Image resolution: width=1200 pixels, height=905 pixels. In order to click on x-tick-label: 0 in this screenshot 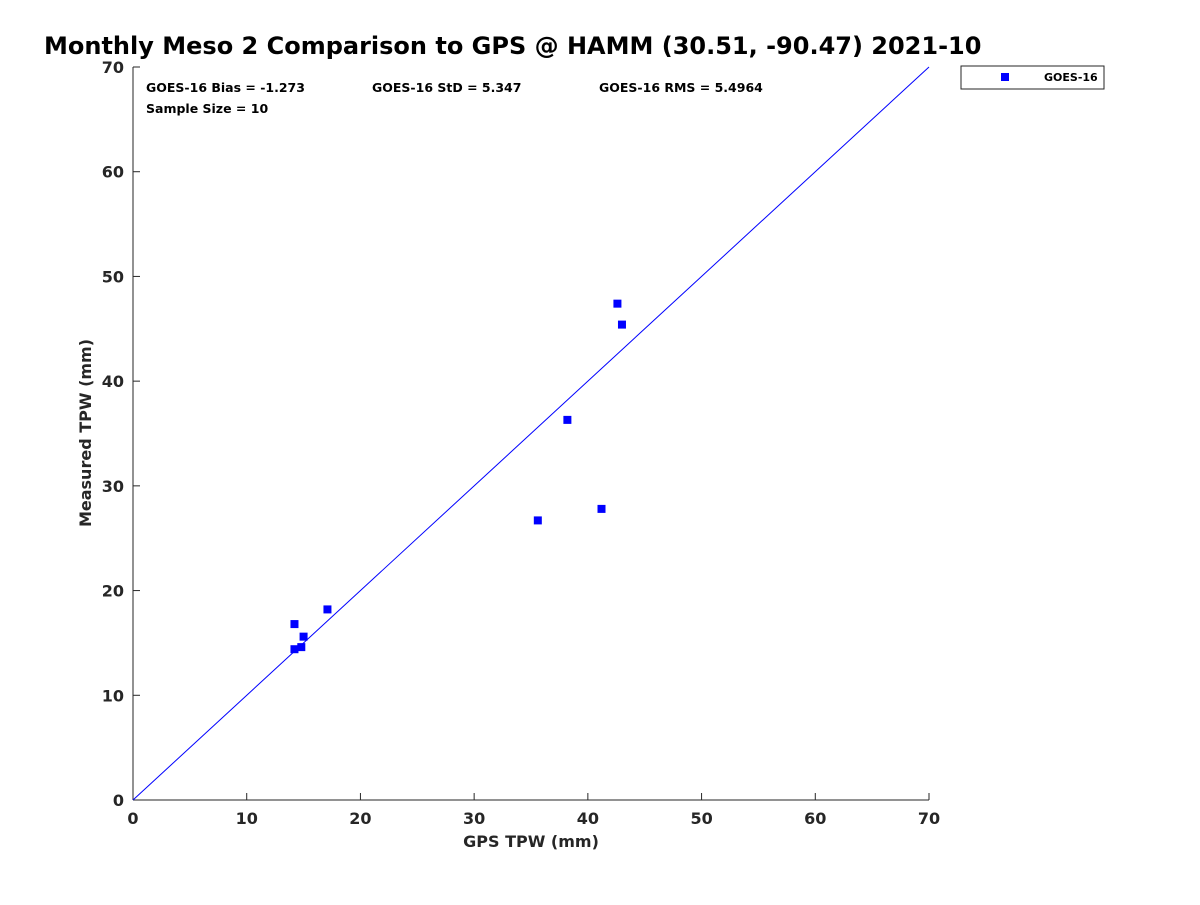, I will do `click(132, 818)`.